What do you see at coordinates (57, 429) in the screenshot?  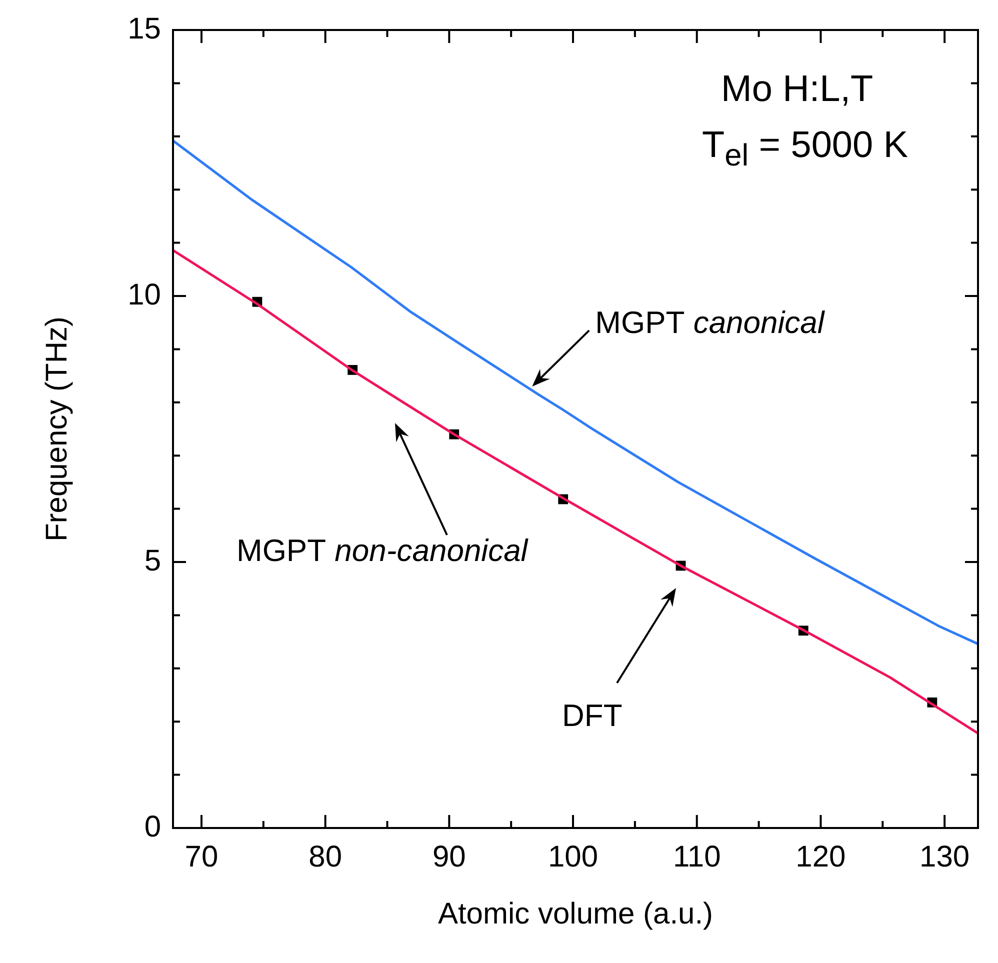 I see `y-axis-title: Frequency (THz)` at bounding box center [57, 429].